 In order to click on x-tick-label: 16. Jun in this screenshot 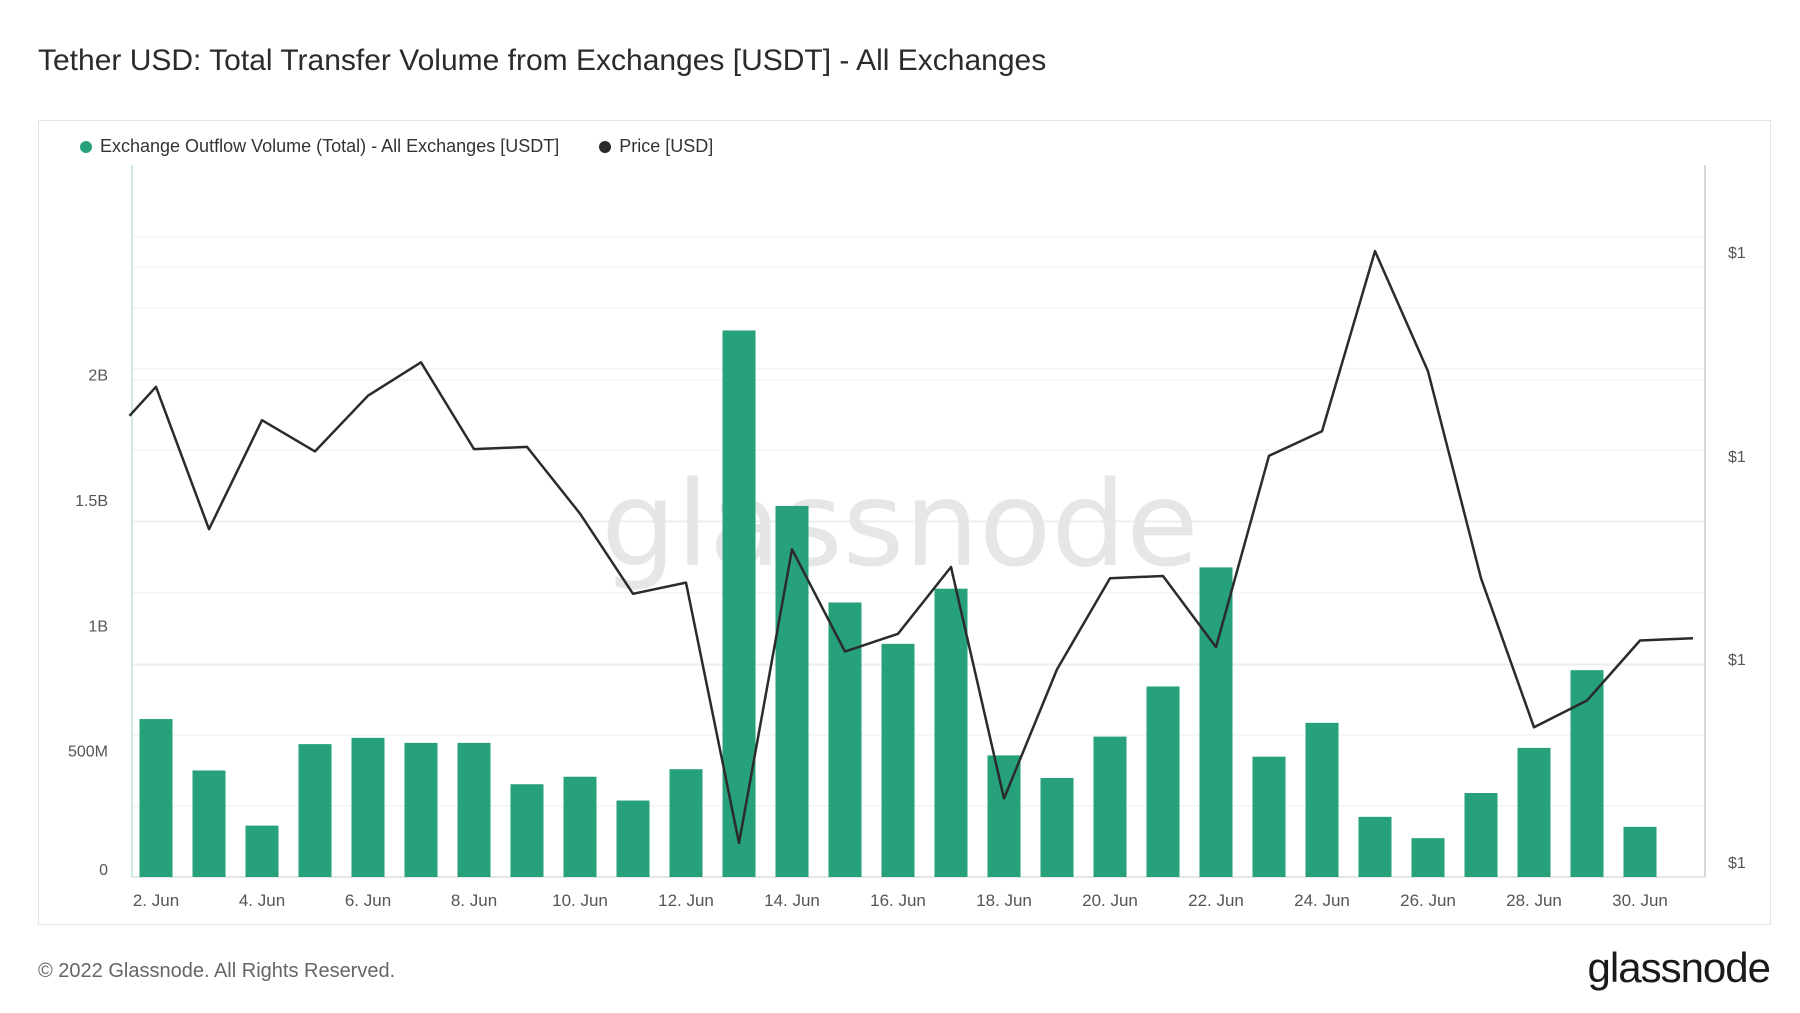, I will do `click(898, 900)`.